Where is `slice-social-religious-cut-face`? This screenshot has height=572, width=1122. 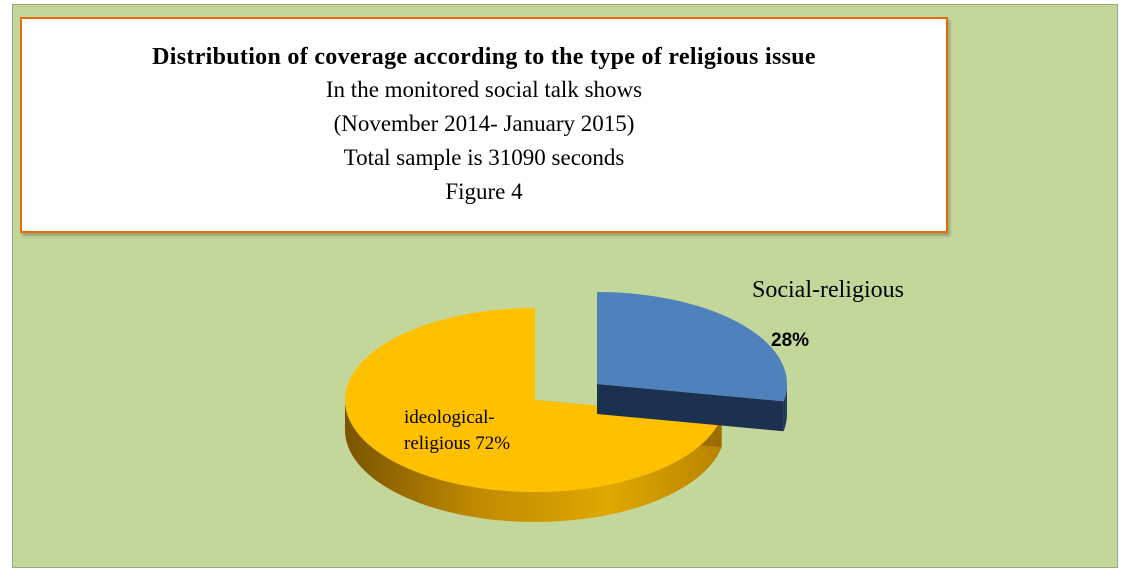 slice-social-religious-cut-face is located at coordinates (690, 408).